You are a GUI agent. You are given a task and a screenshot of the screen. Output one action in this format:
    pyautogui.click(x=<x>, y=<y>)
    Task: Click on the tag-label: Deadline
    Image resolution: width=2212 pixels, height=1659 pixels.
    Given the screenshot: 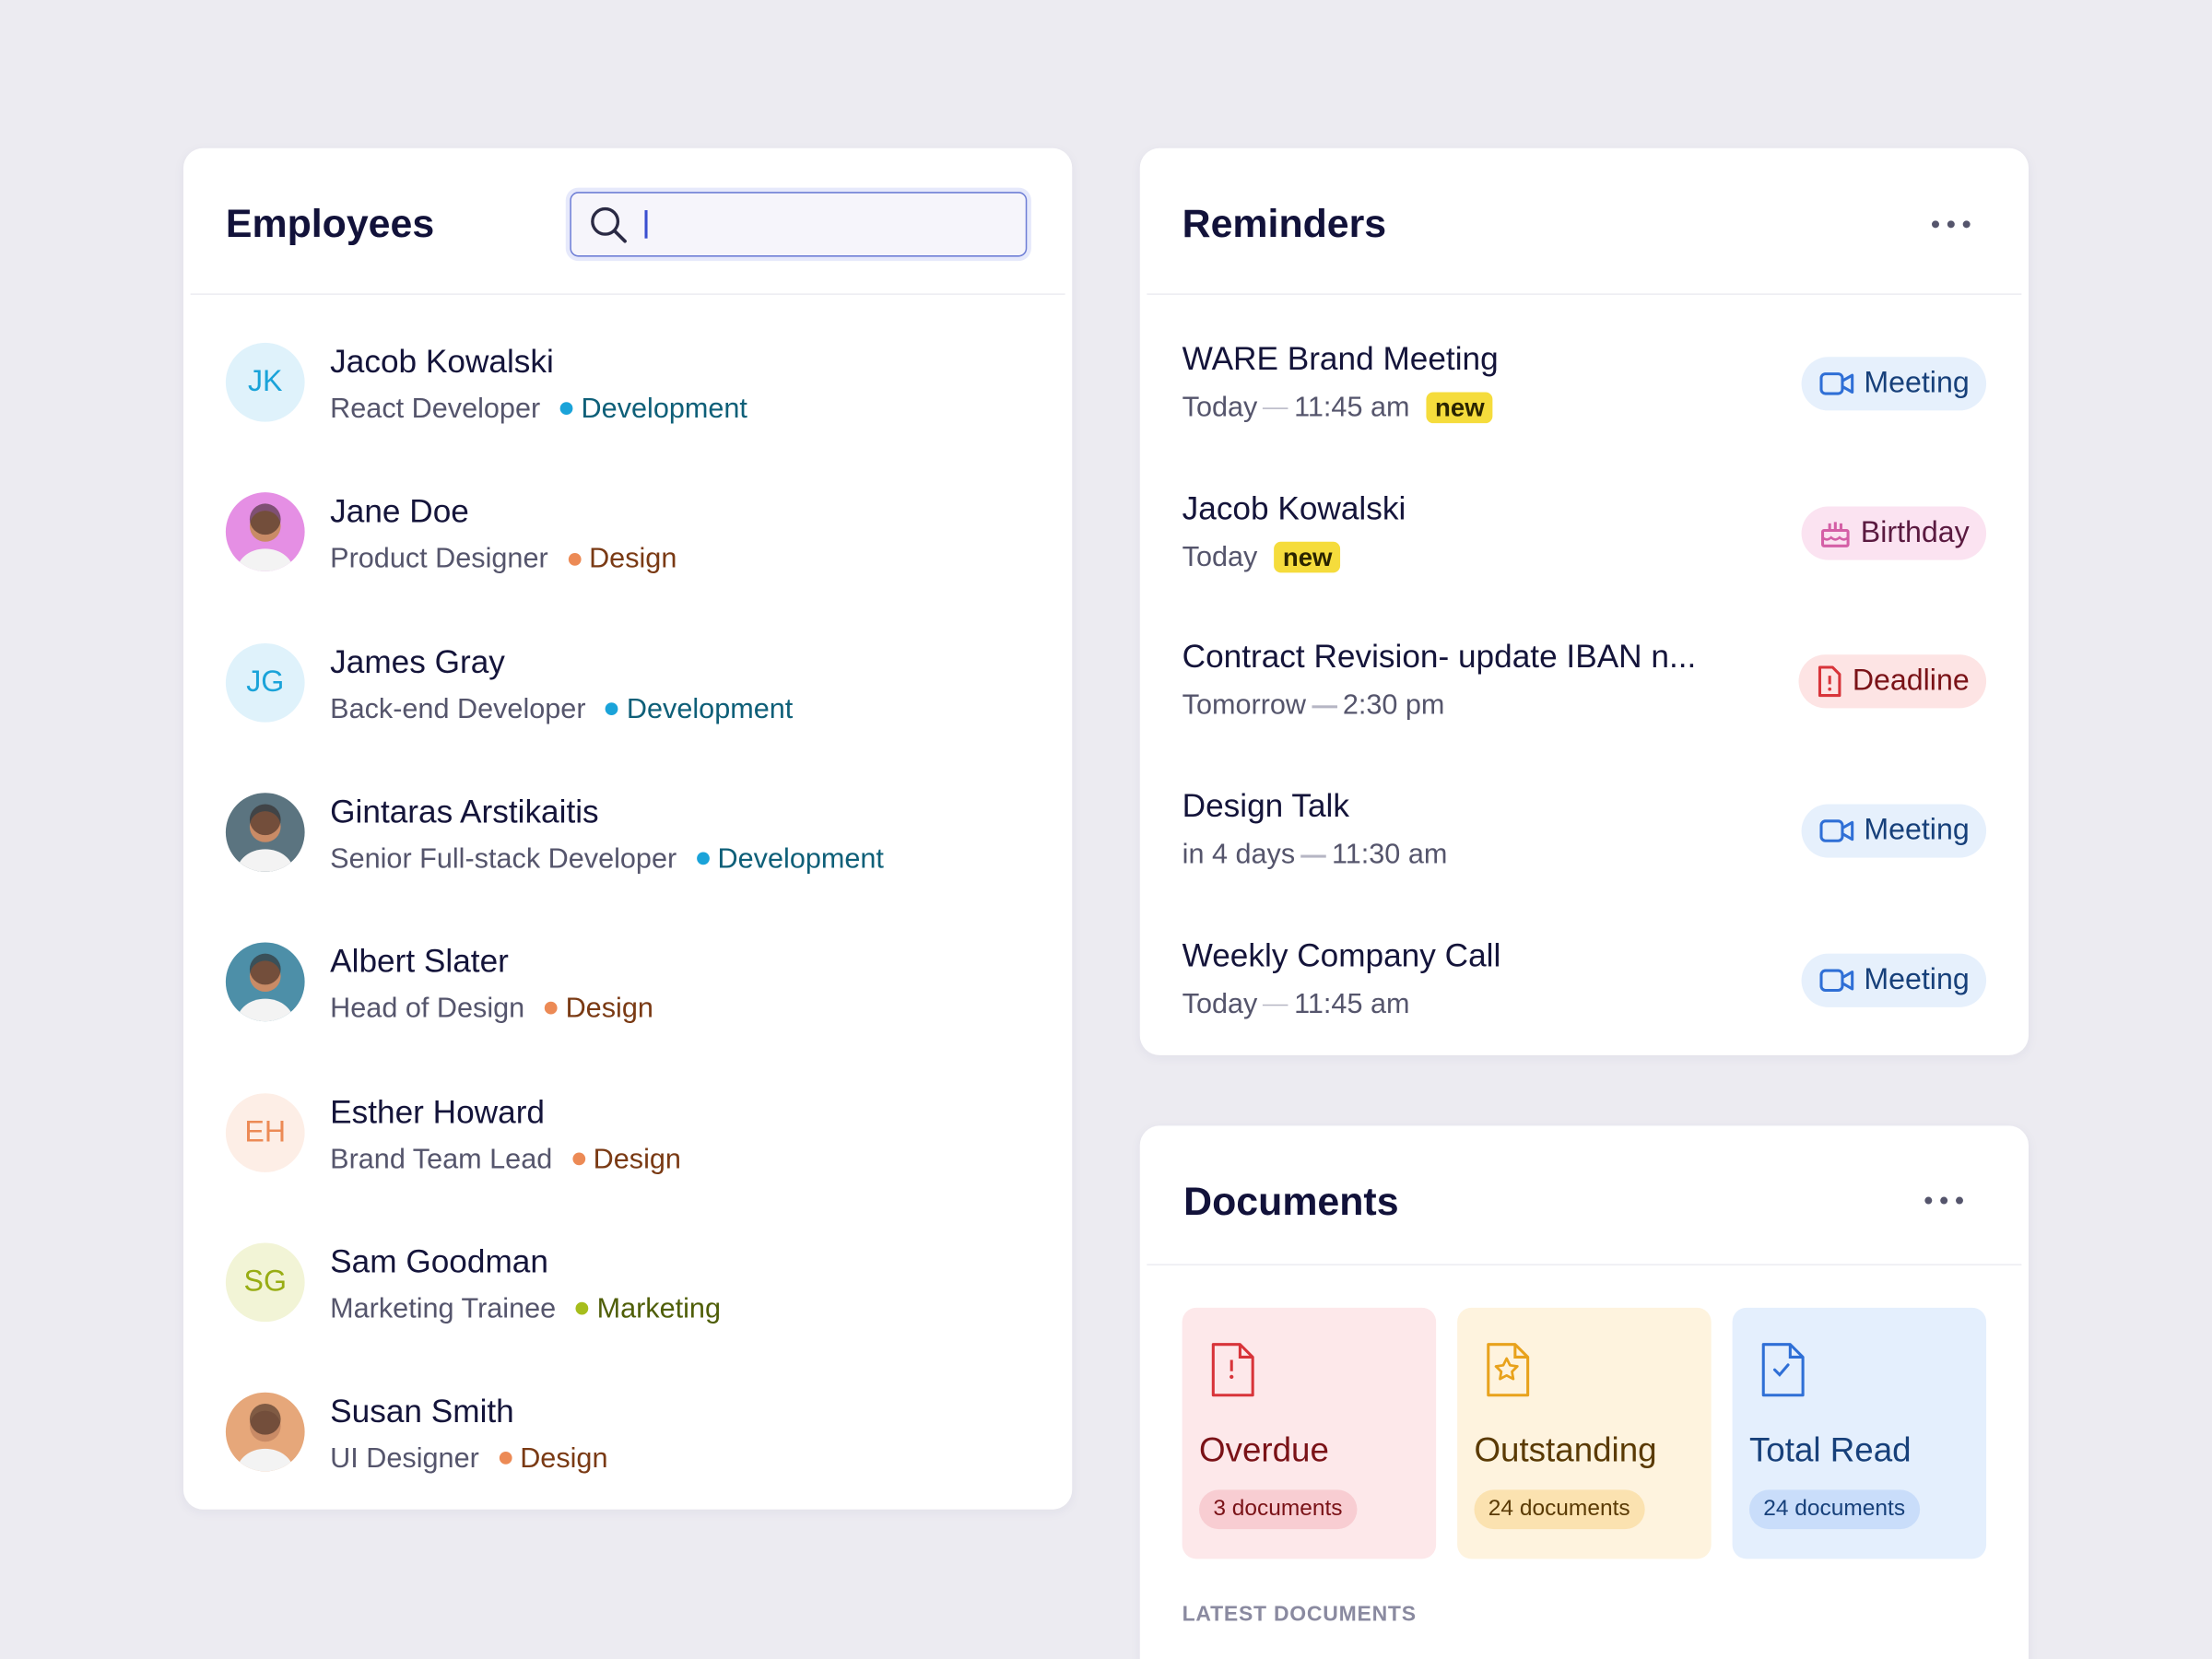 What is the action you would take?
    pyautogui.click(x=1911, y=681)
    